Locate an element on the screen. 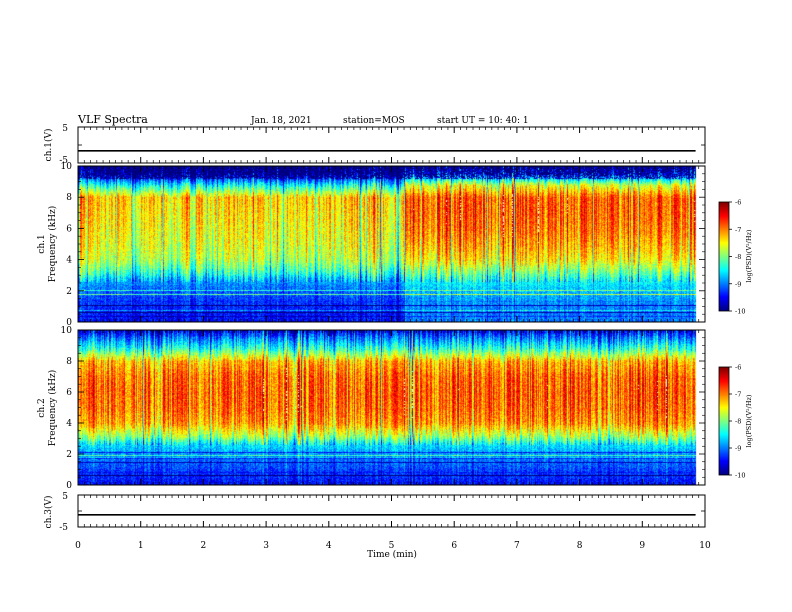 The image size is (792, 612). time-axis-label: Time (min) is located at coordinates (392, 554).